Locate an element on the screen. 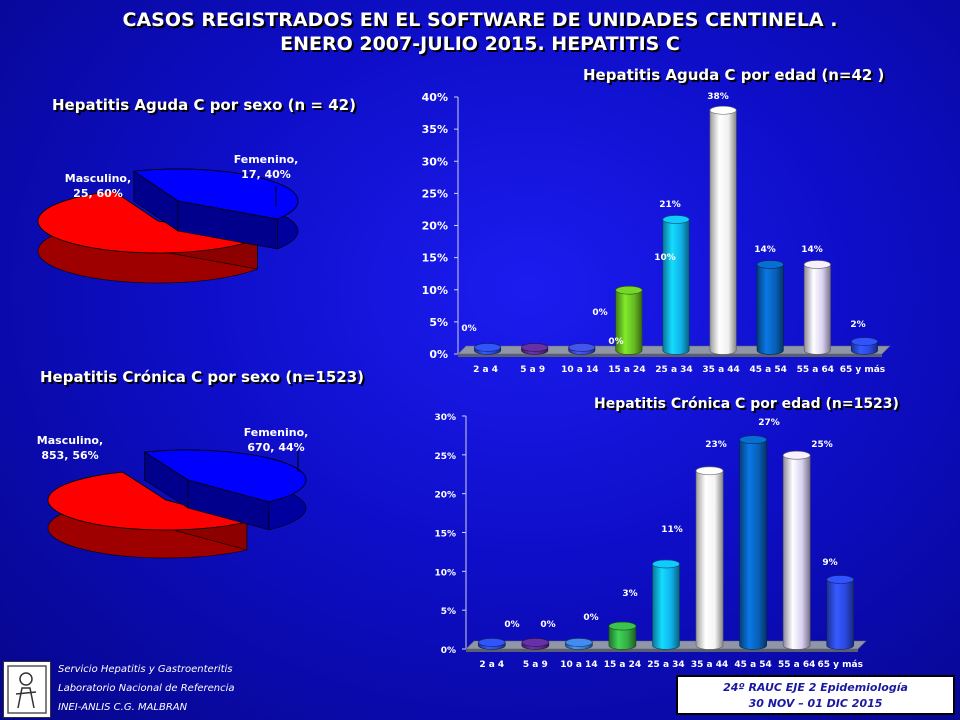  pie-label-femenino: Femenino, is located at coordinates (276, 432).